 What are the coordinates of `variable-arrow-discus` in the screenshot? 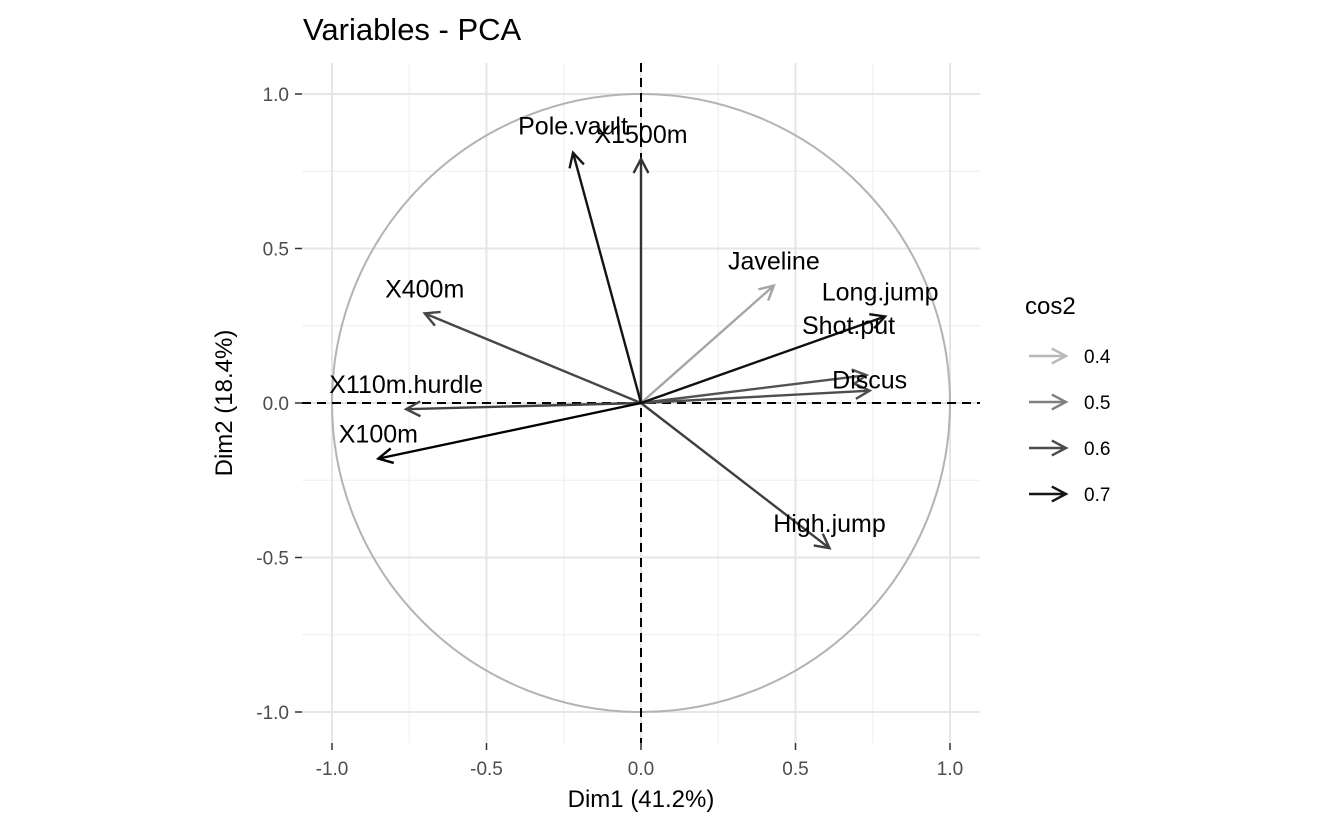 It's located at (756, 393).